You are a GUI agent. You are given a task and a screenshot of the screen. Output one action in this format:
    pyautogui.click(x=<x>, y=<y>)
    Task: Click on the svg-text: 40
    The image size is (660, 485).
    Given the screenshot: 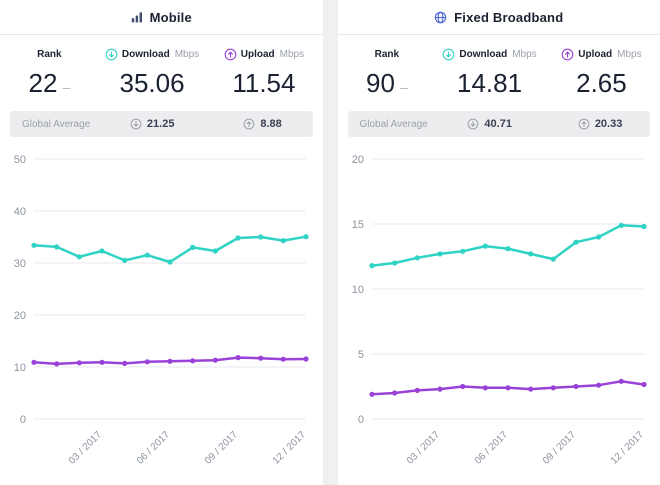 What is the action you would take?
    pyautogui.click(x=20, y=212)
    